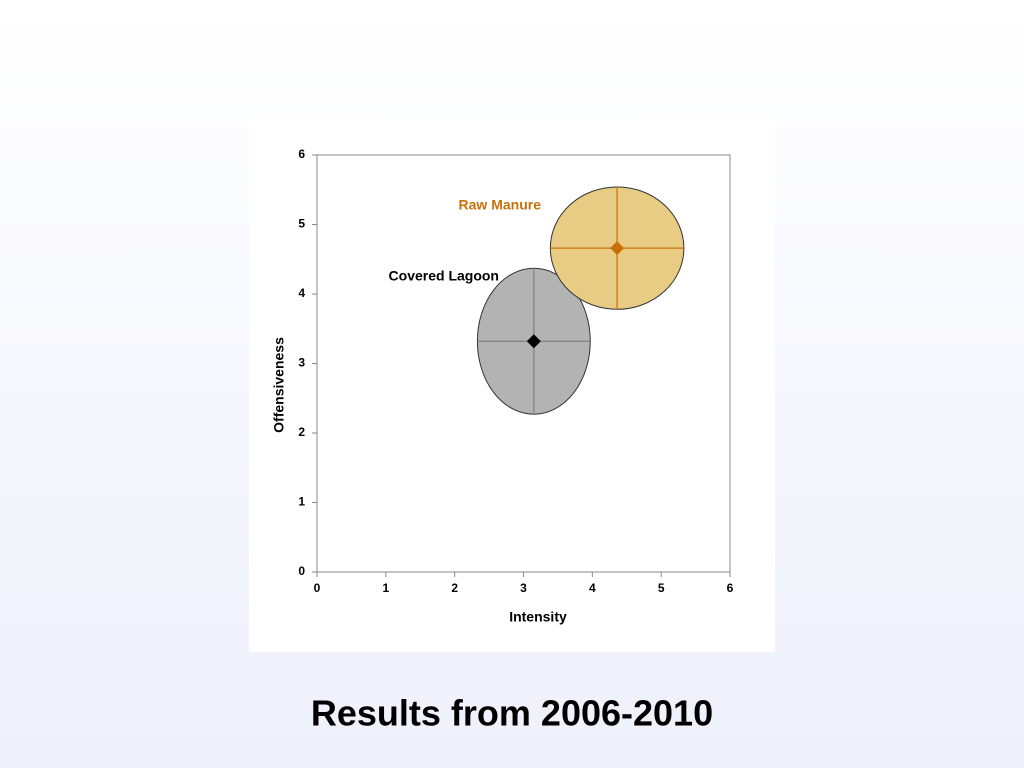 Image resolution: width=1024 pixels, height=768 pixels. I want to click on x-tick-label: 4, so click(592, 588).